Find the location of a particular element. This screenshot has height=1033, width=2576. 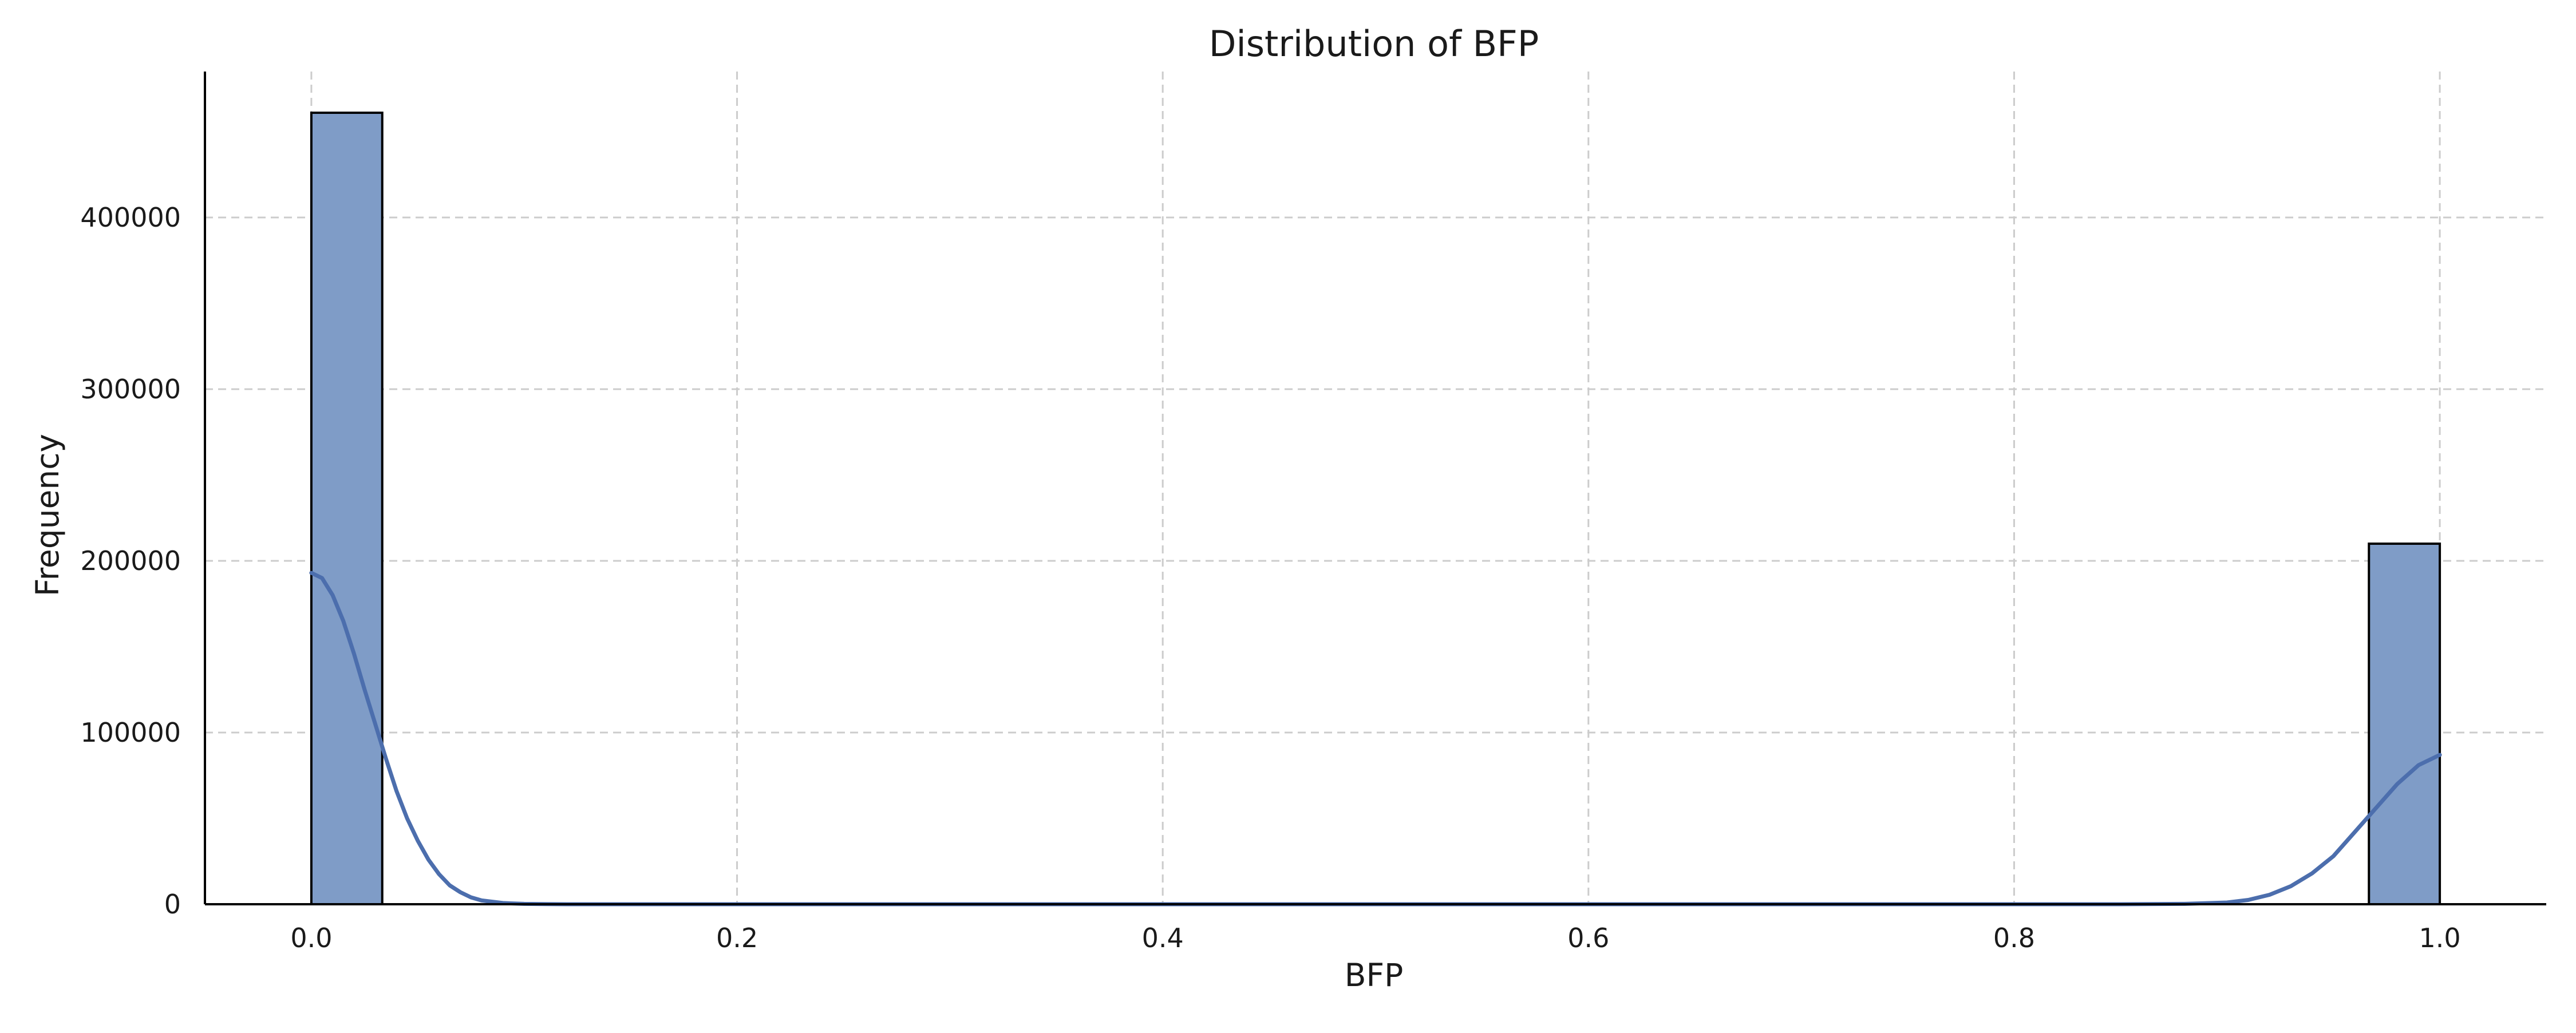

y-tick-label: 200000 is located at coordinates (130, 560).